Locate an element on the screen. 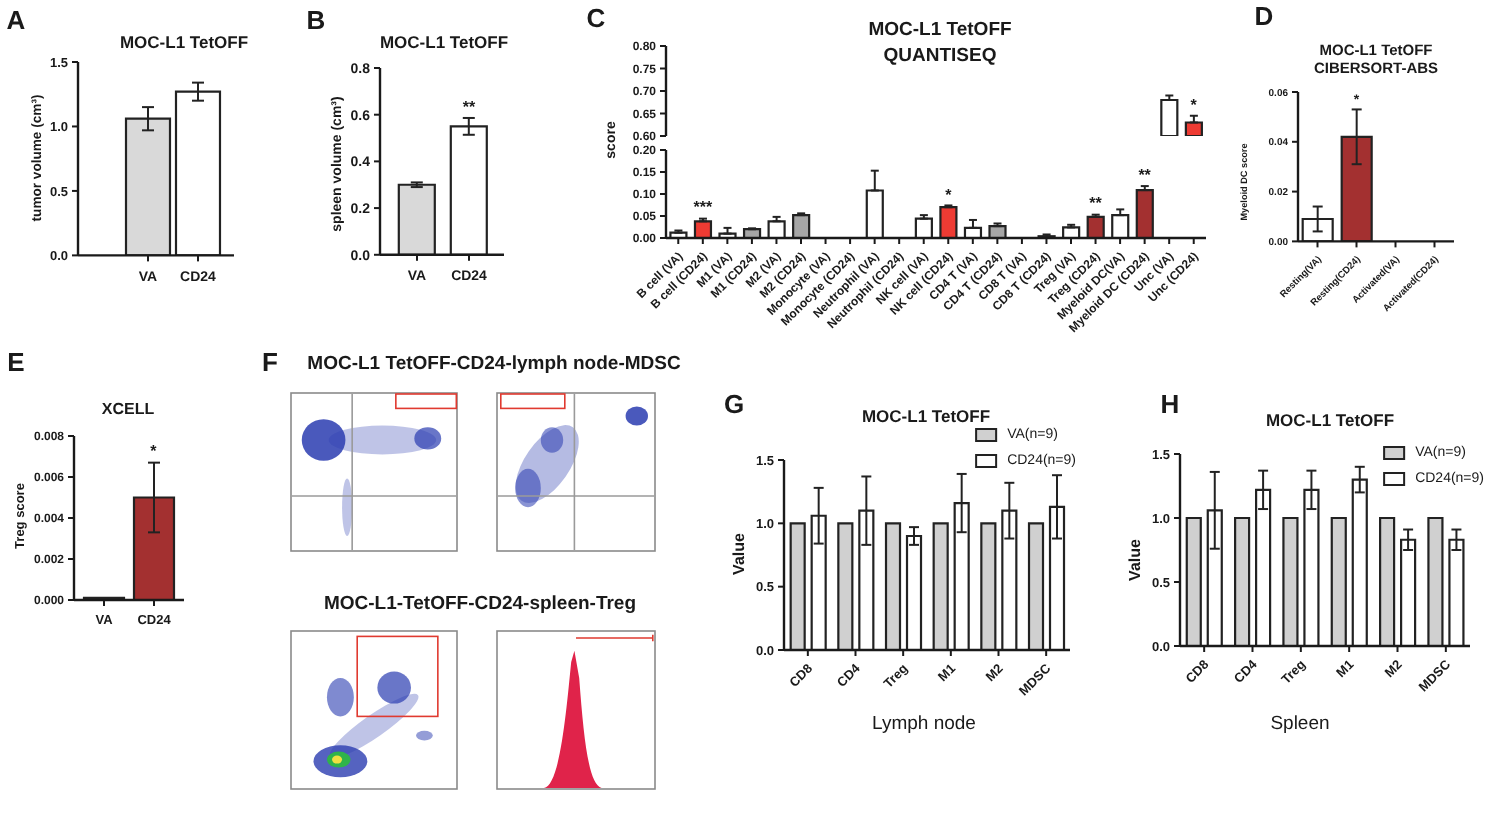 Image resolution: width=1490 pixels, height=816 pixels. annotation: *** is located at coordinates (703, 207).